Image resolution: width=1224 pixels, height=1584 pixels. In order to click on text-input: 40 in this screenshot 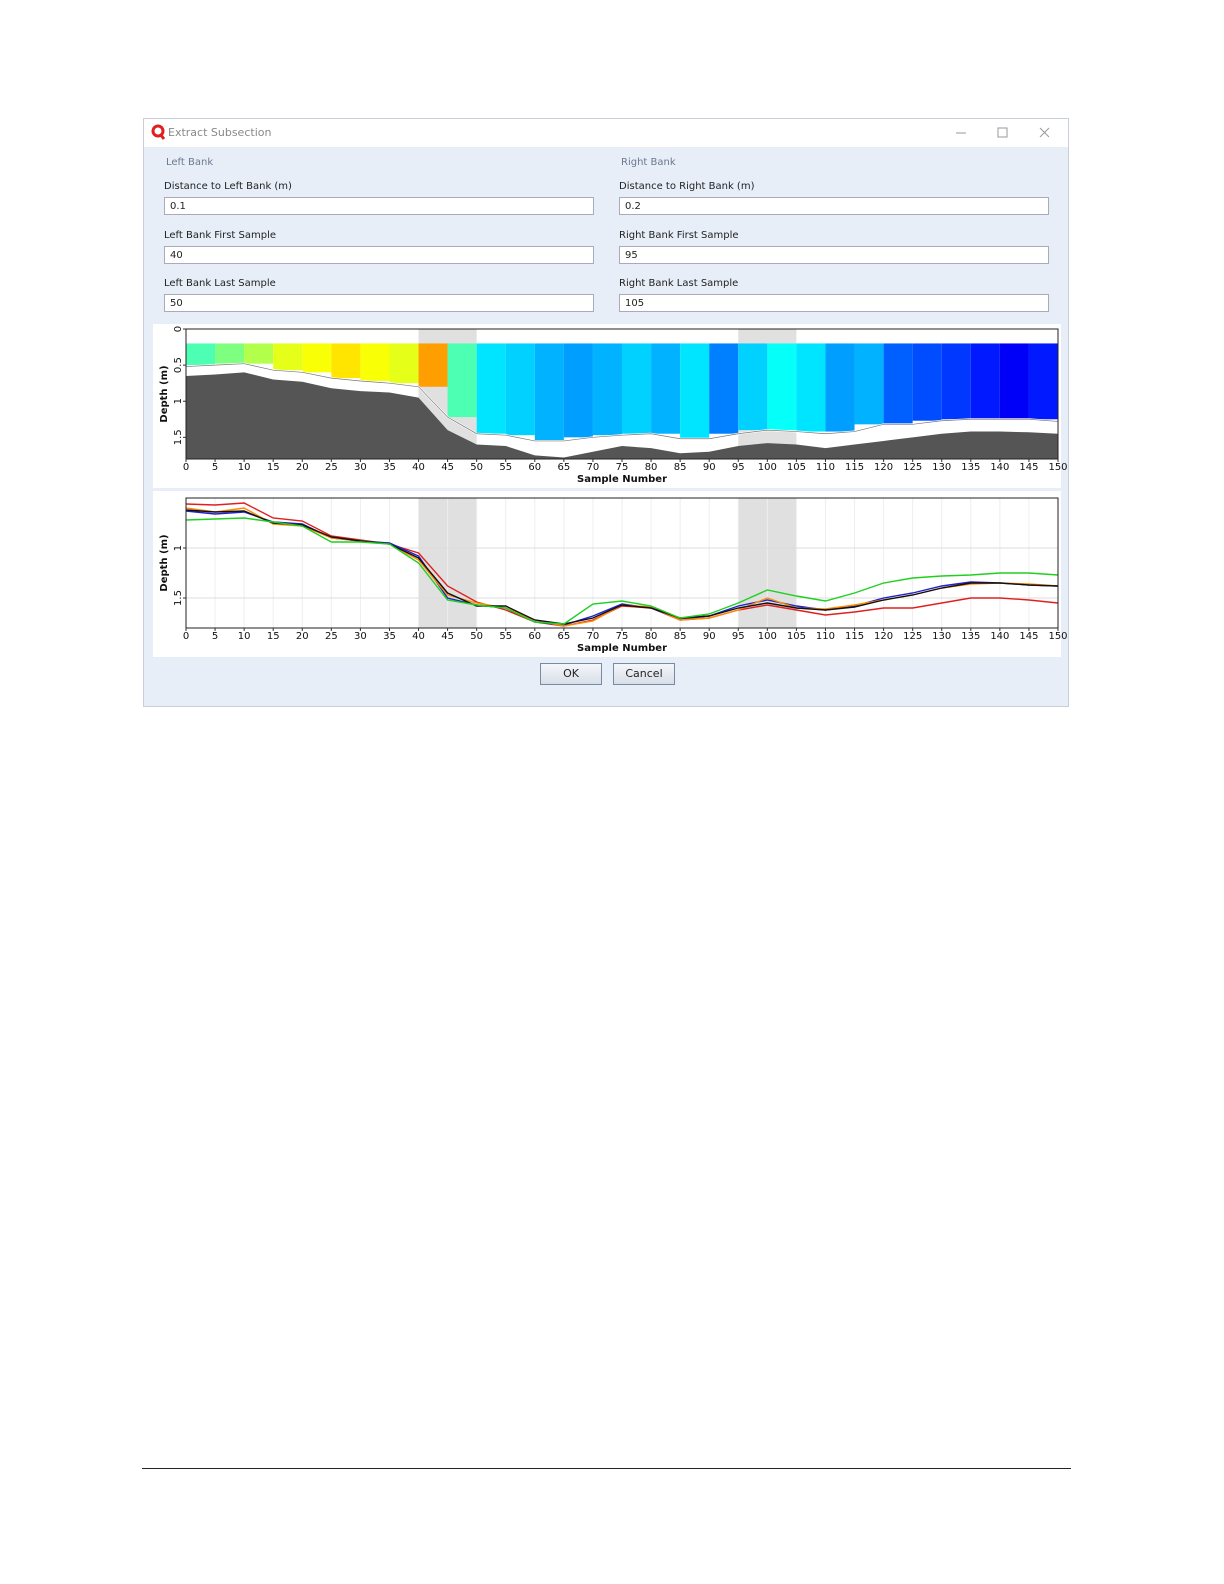, I will do `click(379, 254)`.